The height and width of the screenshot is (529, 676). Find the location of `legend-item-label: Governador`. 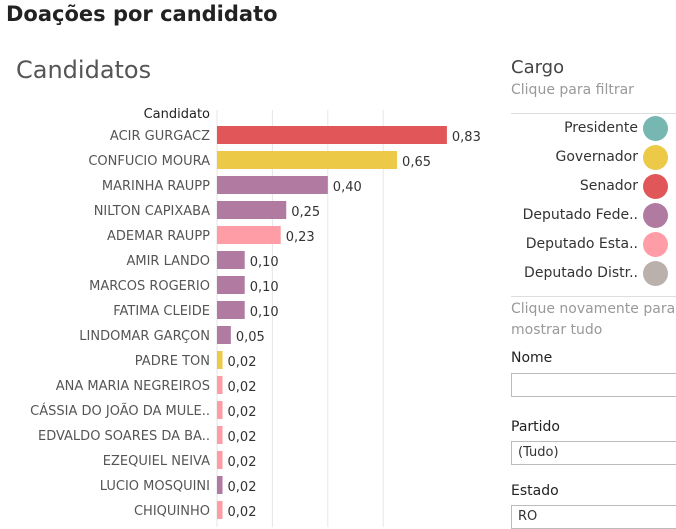

legend-item-label: Governador is located at coordinates (596, 157).